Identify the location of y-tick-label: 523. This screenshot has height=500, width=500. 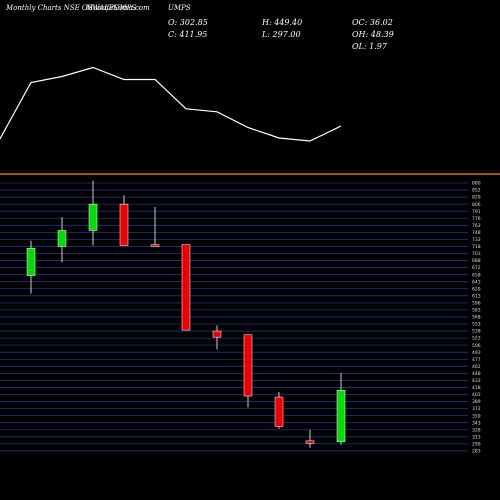
(476, 339).